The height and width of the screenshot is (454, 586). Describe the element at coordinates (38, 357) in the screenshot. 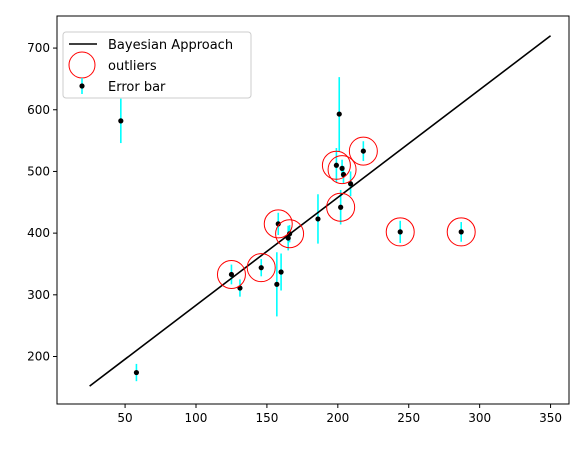

I see `y-tick-label: 200` at that location.